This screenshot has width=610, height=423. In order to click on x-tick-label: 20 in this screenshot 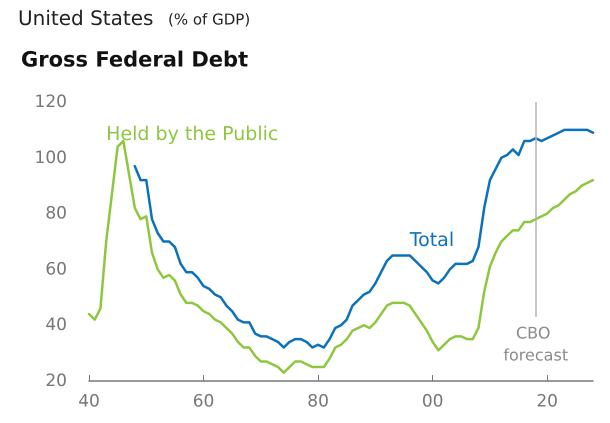, I will do `click(547, 402)`.